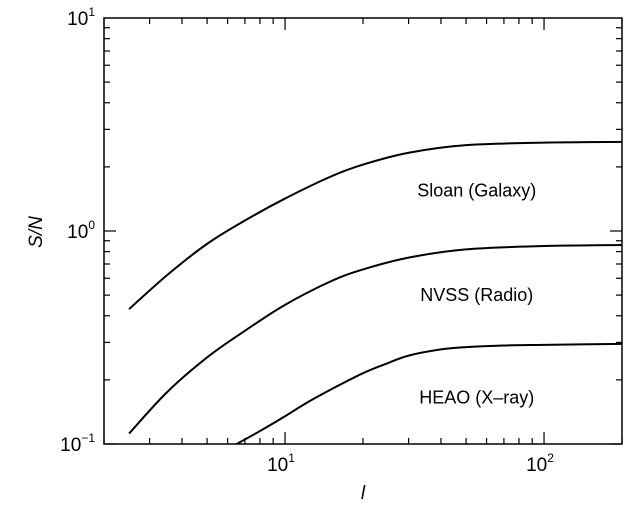 Image resolution: width=632 pixels, height=506 pixels. I want to click on curve-labels: Sloan (Galaxy) NVSS (Radio) HEAO (X–ray), so click(476, 293).